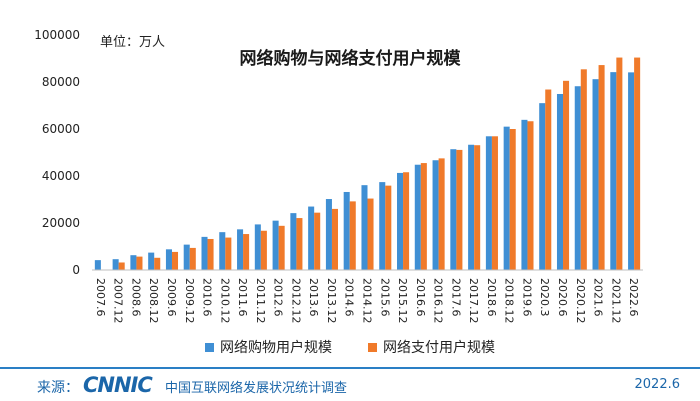 This screenshot has height=401, width=700. Describe the element at coordinates (598, 297) in the screenshot. I see `x-tick-label: 2021.6` at that location.